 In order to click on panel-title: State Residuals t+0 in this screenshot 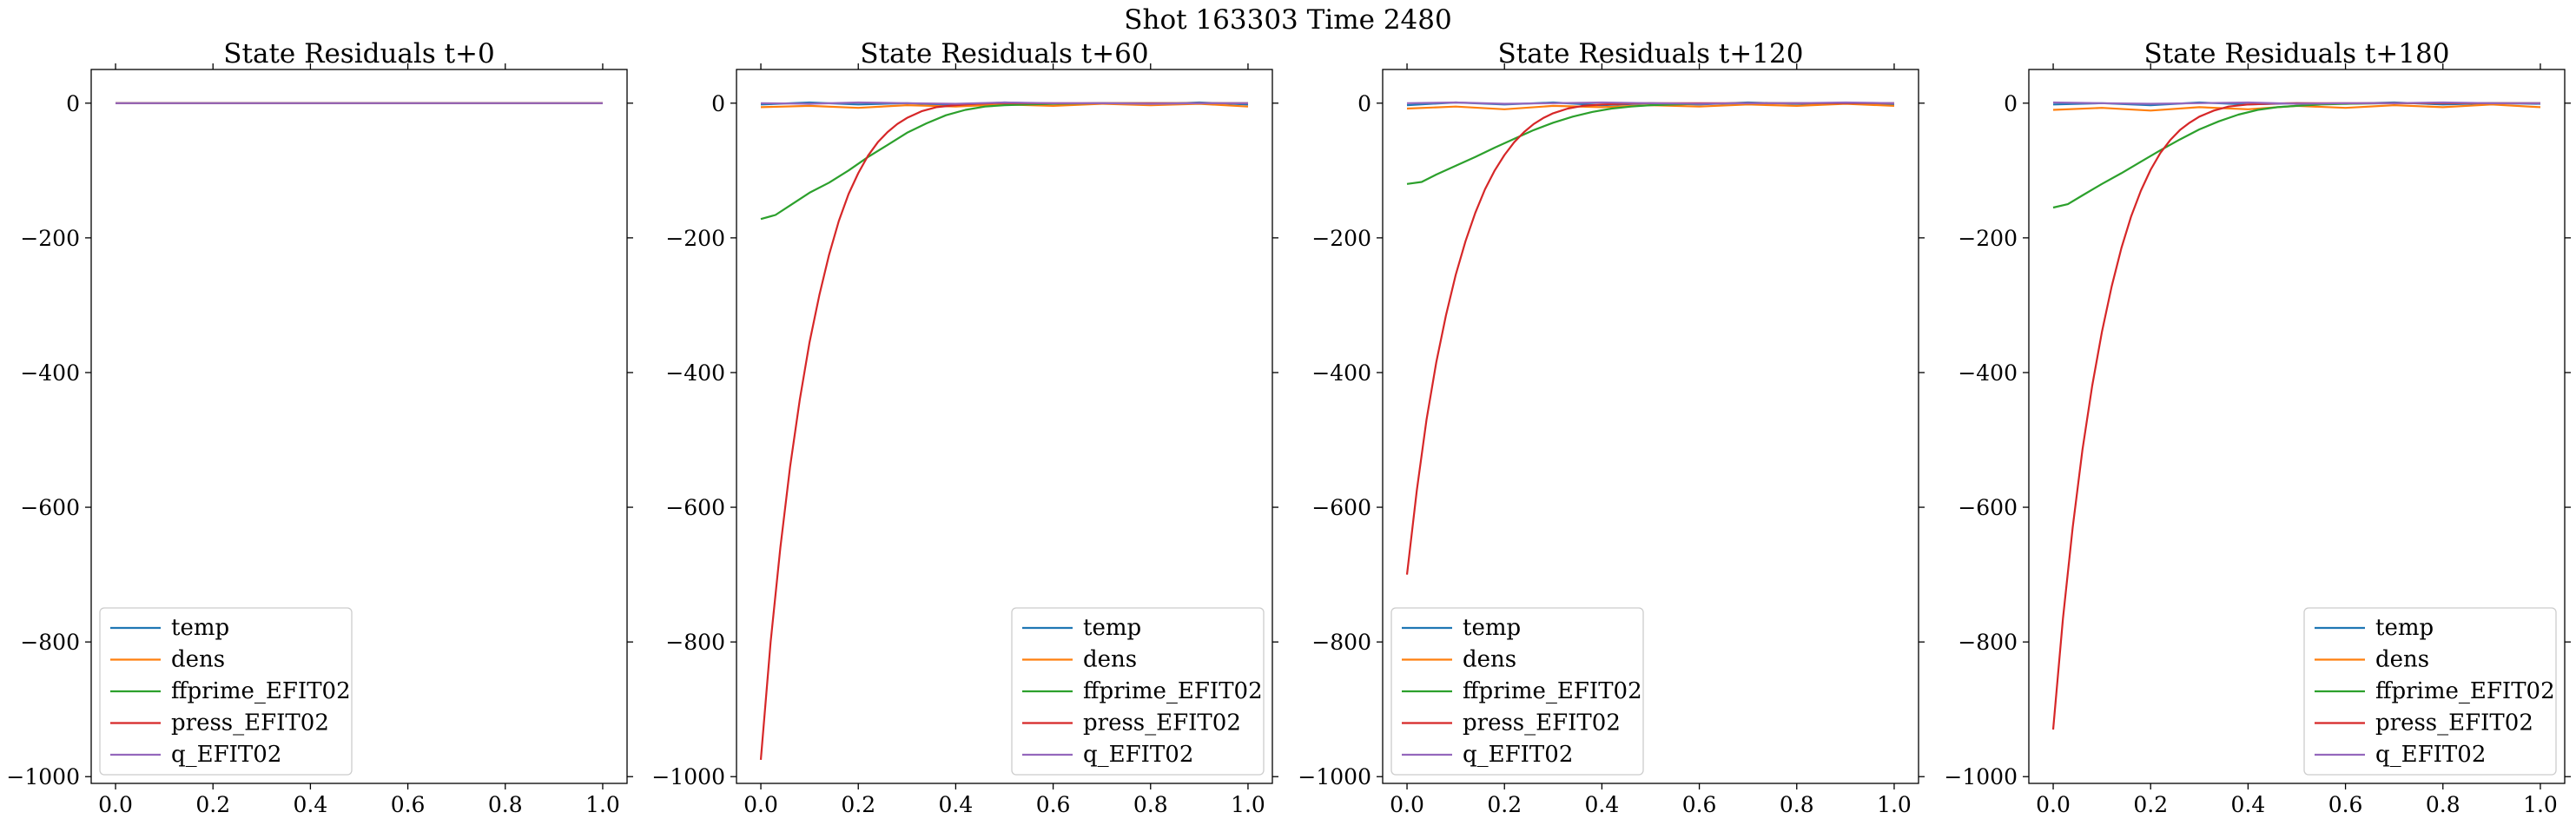, I will do `click(358, 53)`.